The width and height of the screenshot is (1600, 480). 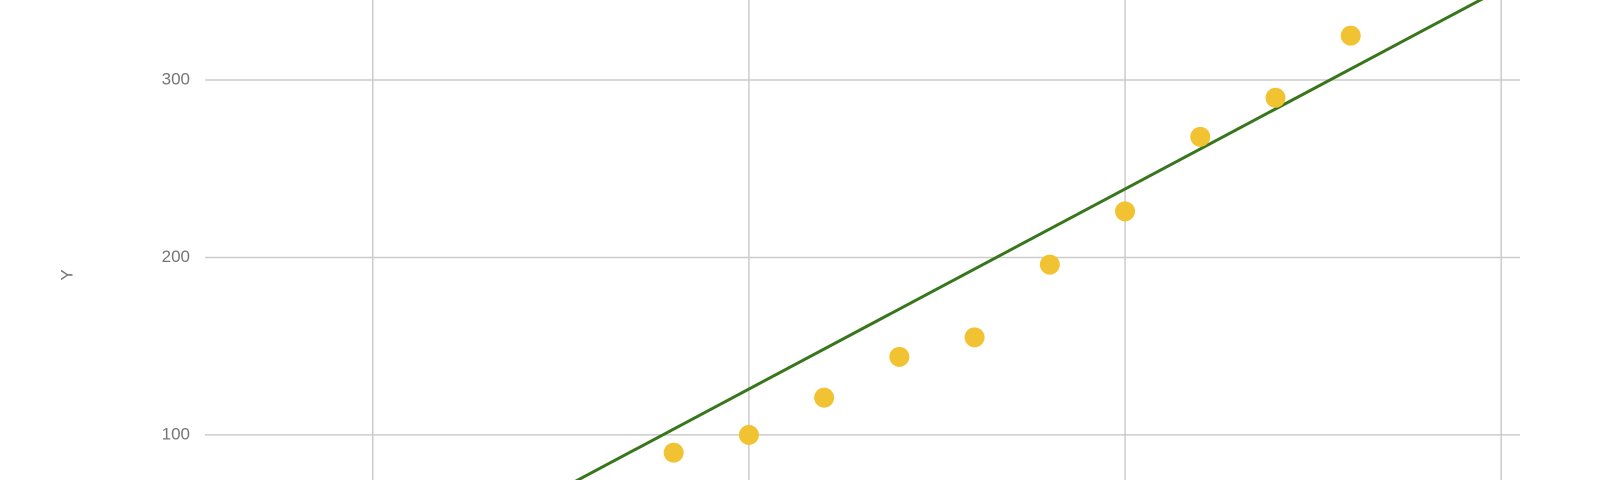 I want to click on y-axis-label: Y, so click(x=66, y=274).